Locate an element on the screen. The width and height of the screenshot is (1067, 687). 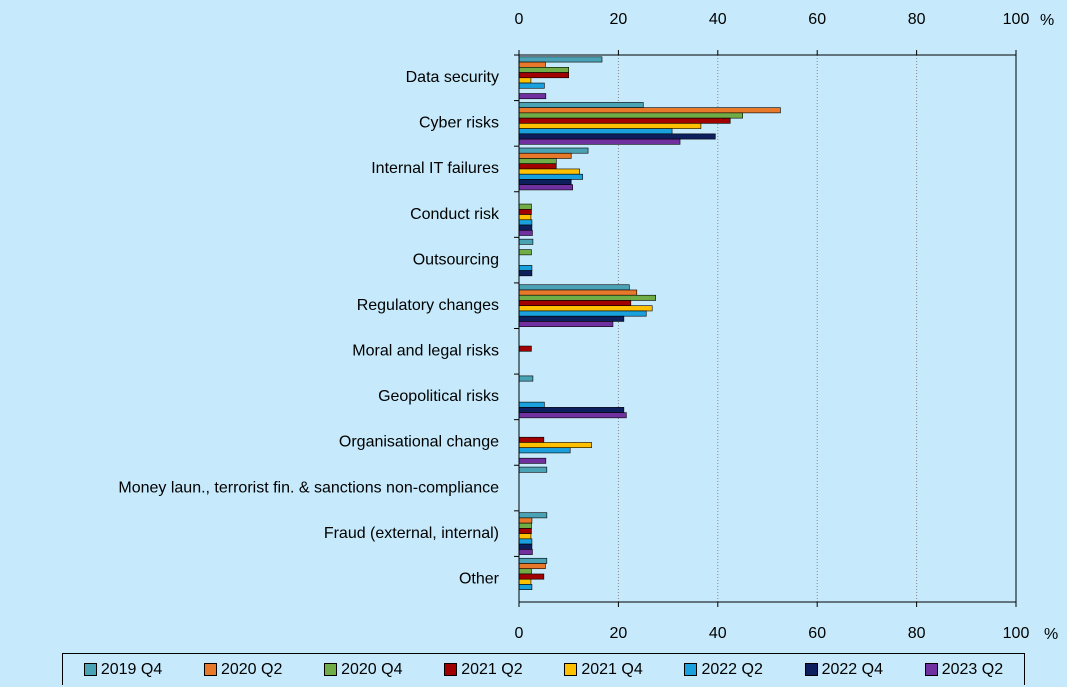
legend-item: 2020 Q2 is located at coordinates (243, 669).